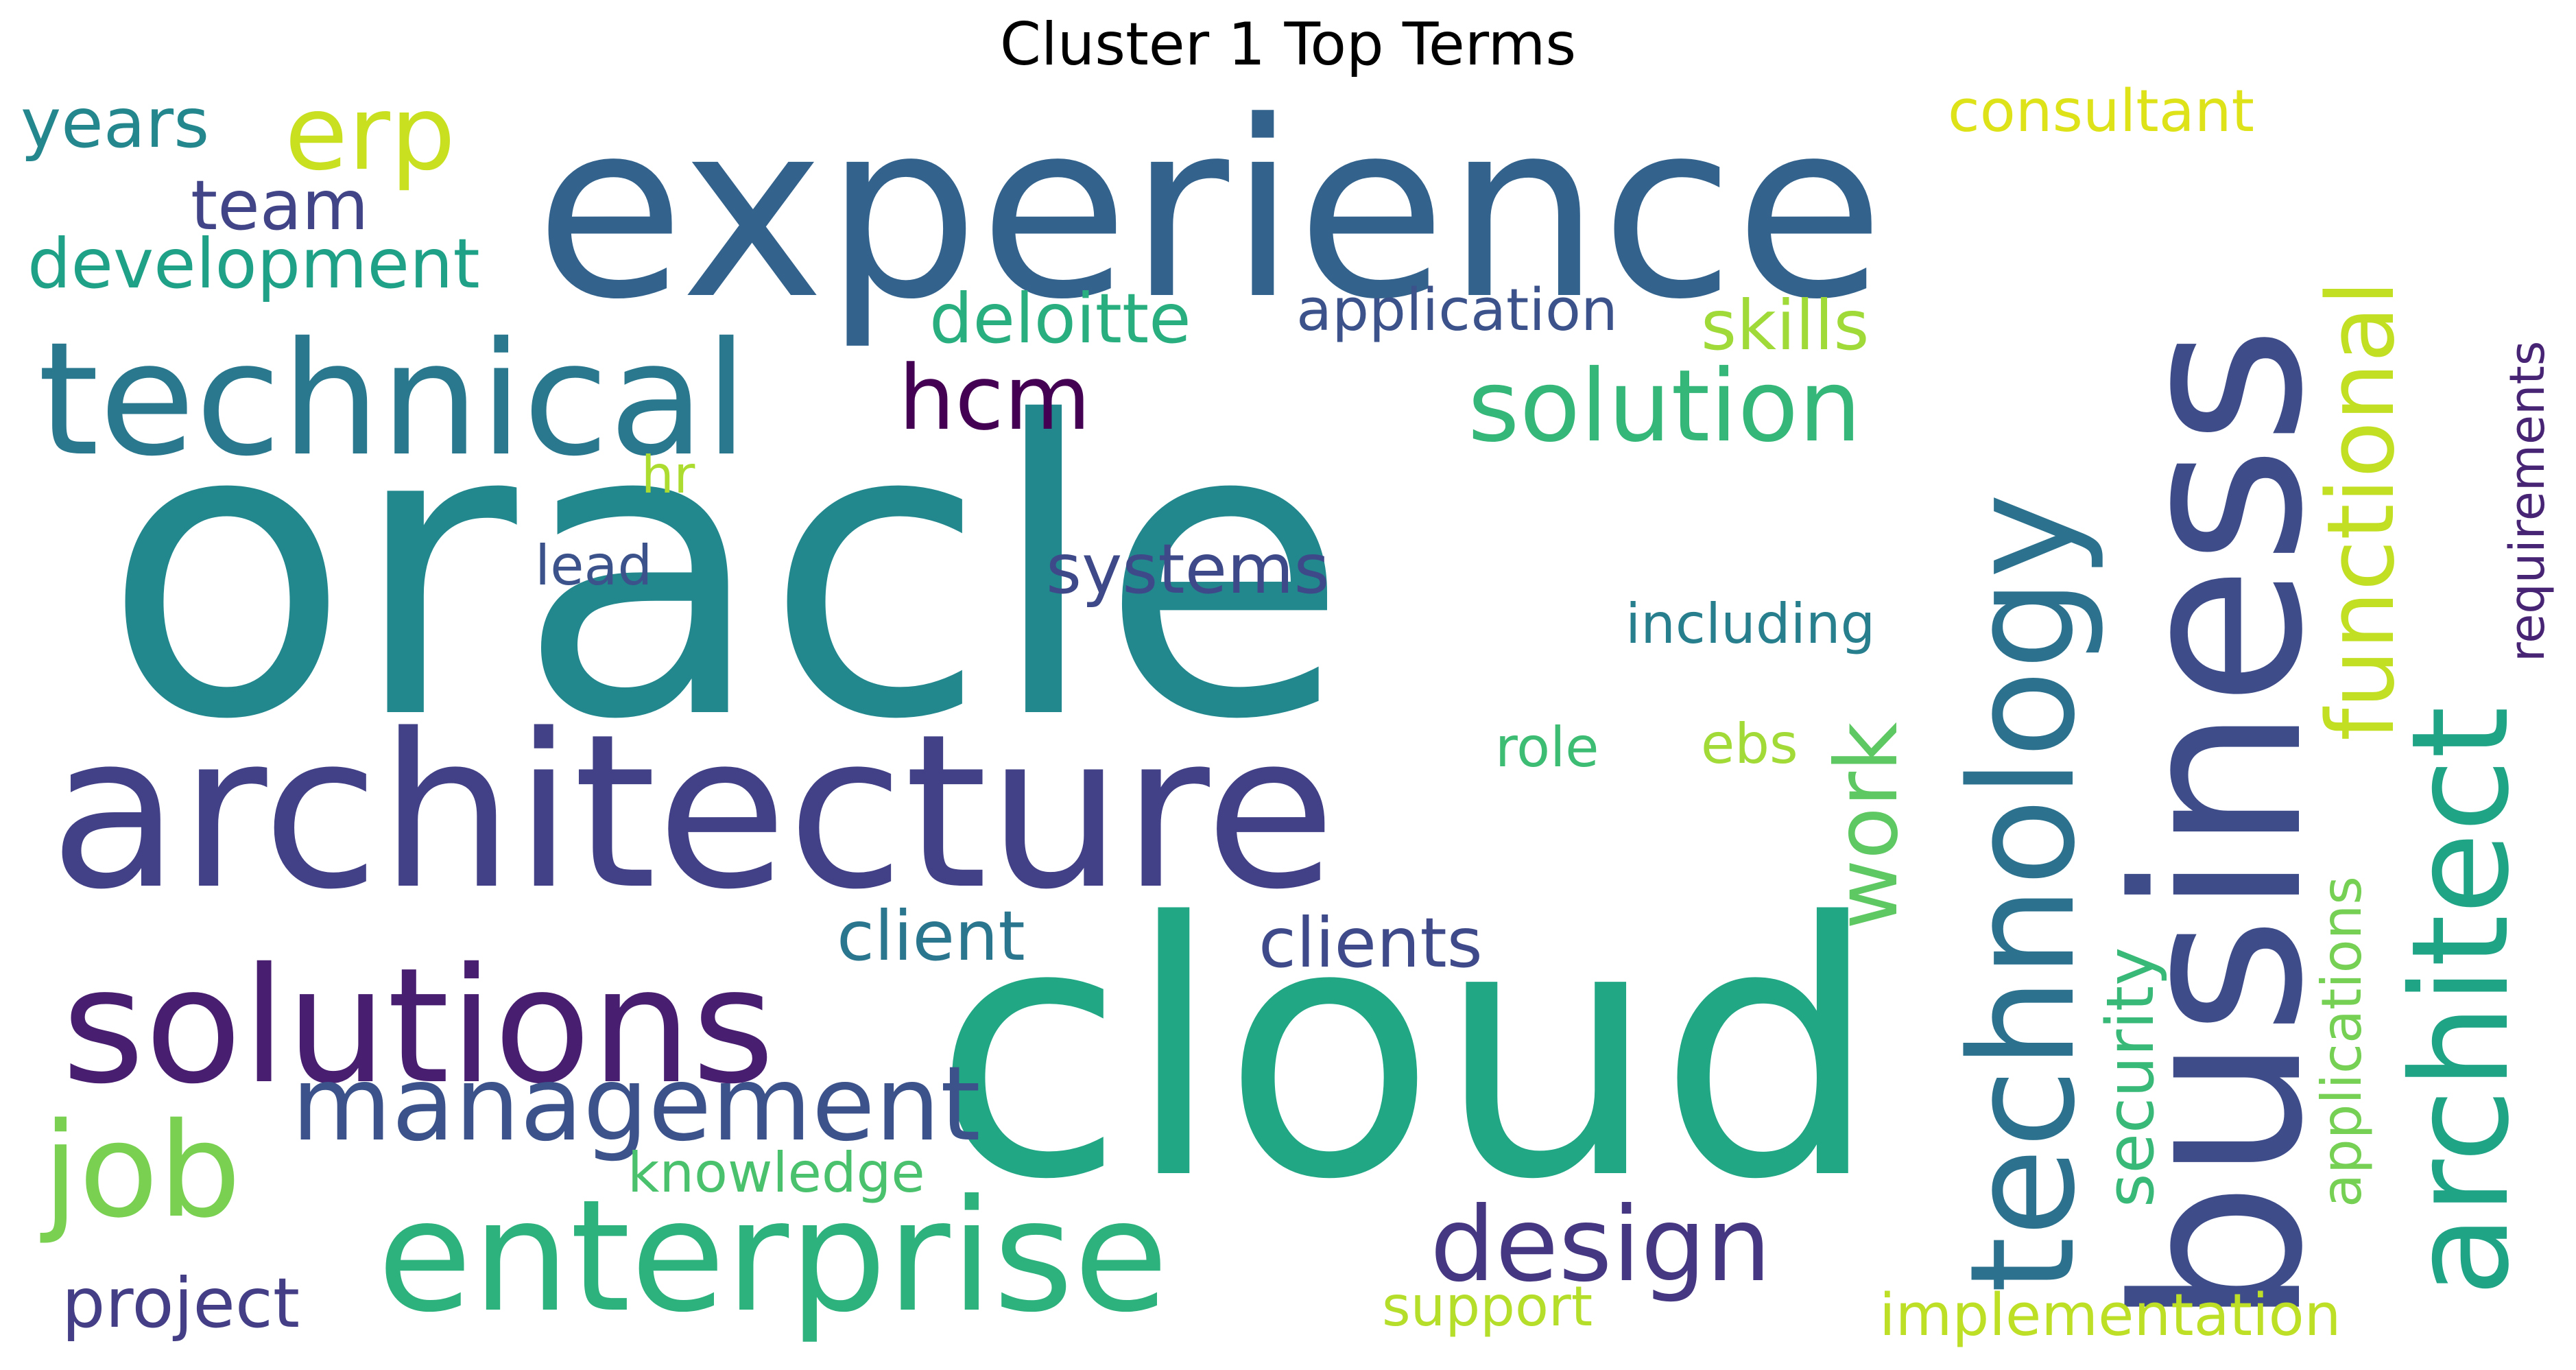 The image size is (2576, 1370). I want to click on word-erp: erp, so click(370, 133).